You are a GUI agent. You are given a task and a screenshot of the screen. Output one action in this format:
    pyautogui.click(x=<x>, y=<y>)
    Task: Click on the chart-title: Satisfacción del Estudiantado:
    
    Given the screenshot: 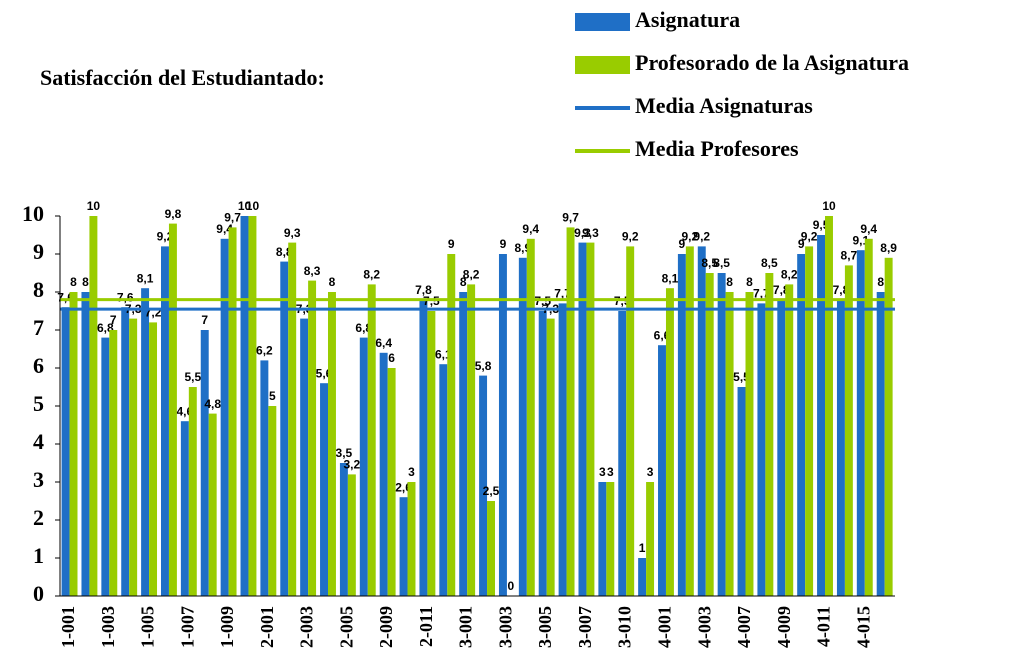 What is the action you would take?
    pyautogui.click(x=182, y=77)
    